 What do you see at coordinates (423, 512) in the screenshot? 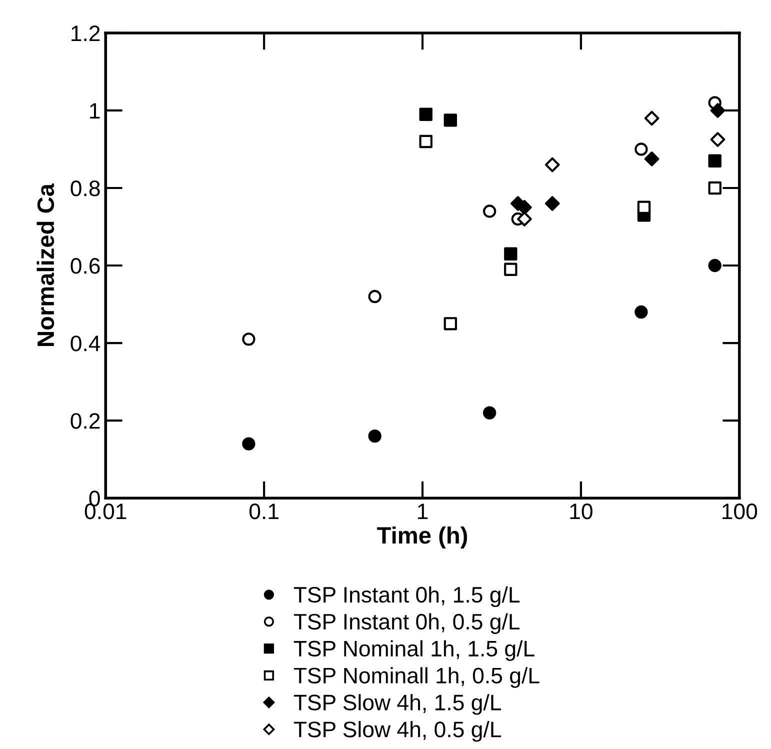
I see `x-tick-label: 1` at bounding box center [423, 512].